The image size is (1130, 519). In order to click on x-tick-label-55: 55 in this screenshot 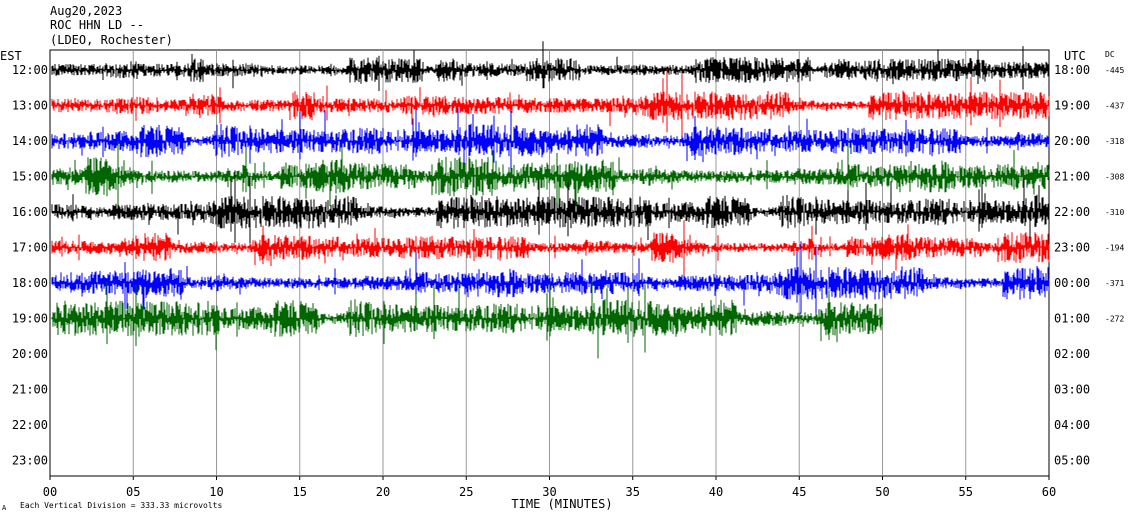, I will do `click(966, 492)`.